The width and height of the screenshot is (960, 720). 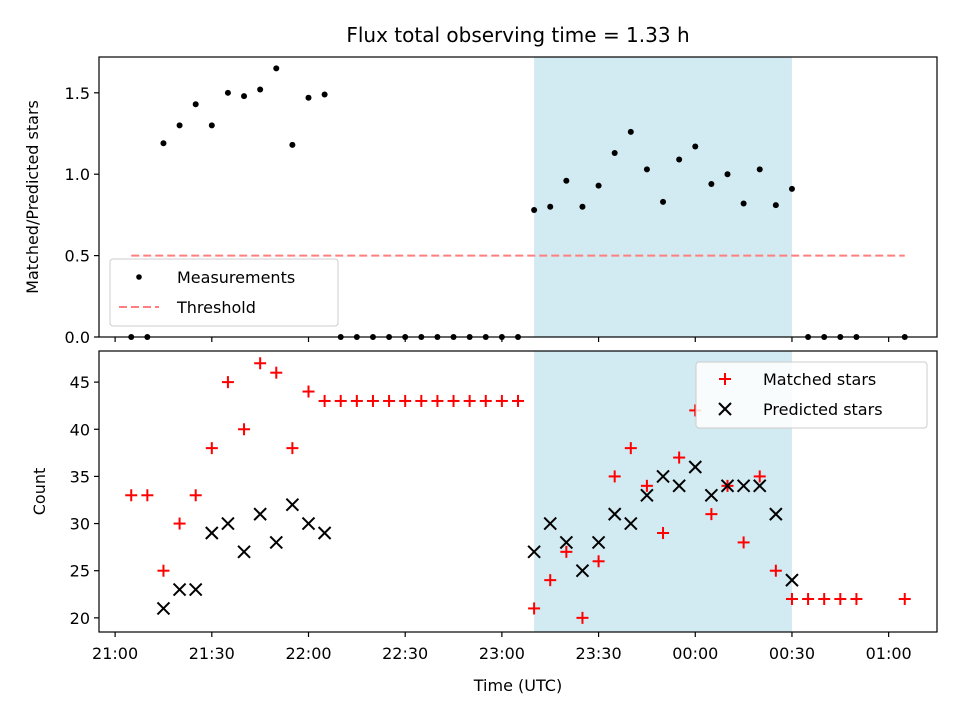 What do you see at coordinates (80, 618) in the screenshot?
I see `y-tick-label: 20` at bounding box center [80, 618].